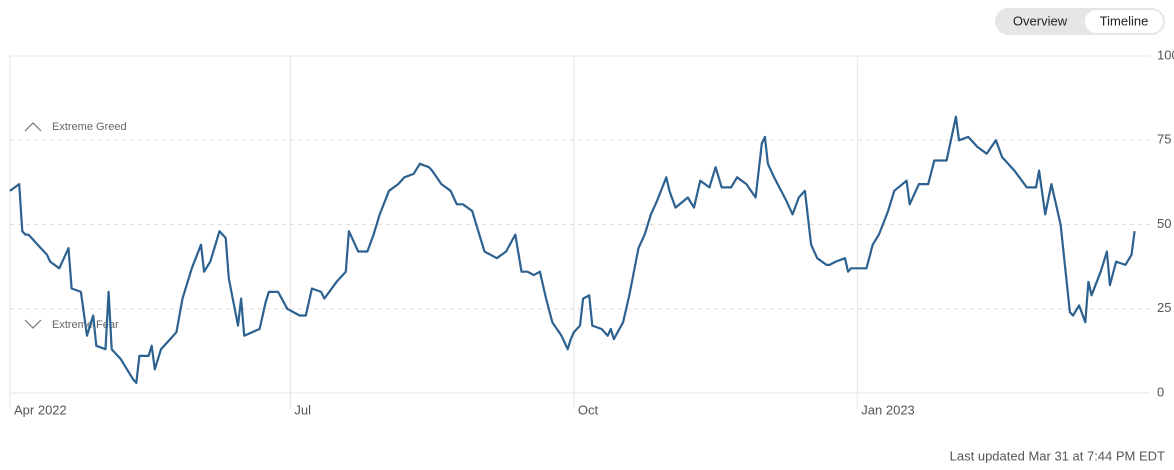 The height and width of the screenshot is (470, 1174). What do you see at coordinates (89, 127) in the screenshot?
I see `annotation: Extreme Greed` at bounding box center [89, 127].